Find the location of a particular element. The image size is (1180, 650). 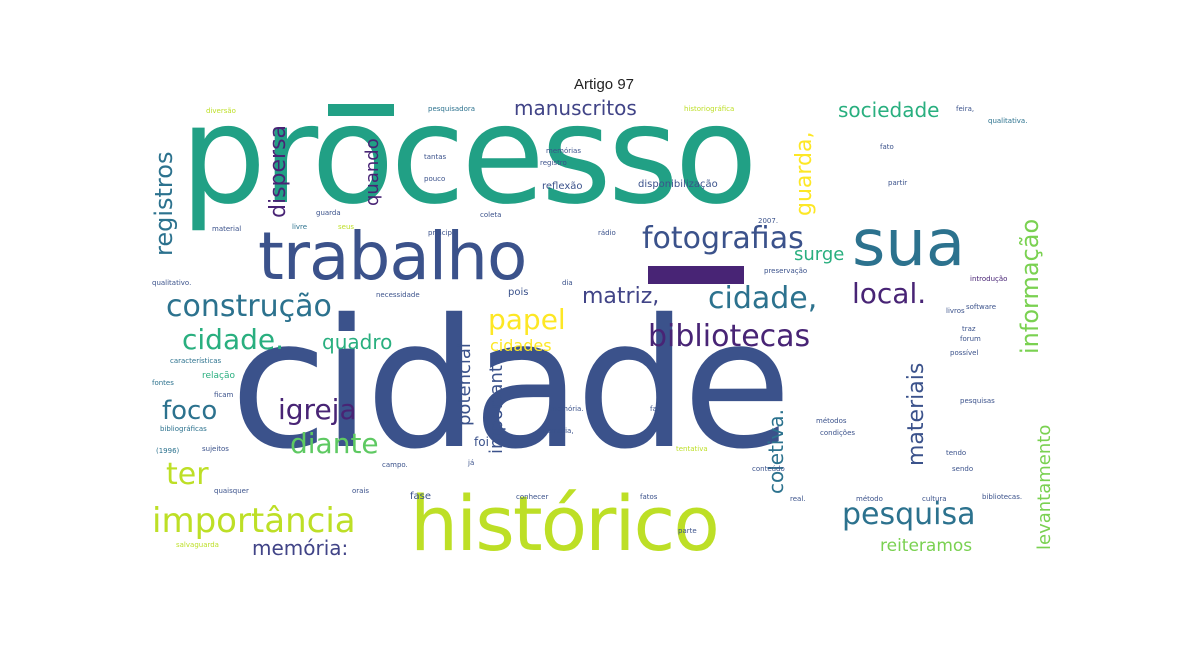

word-sua: sua is located at coordinates (909, 244).